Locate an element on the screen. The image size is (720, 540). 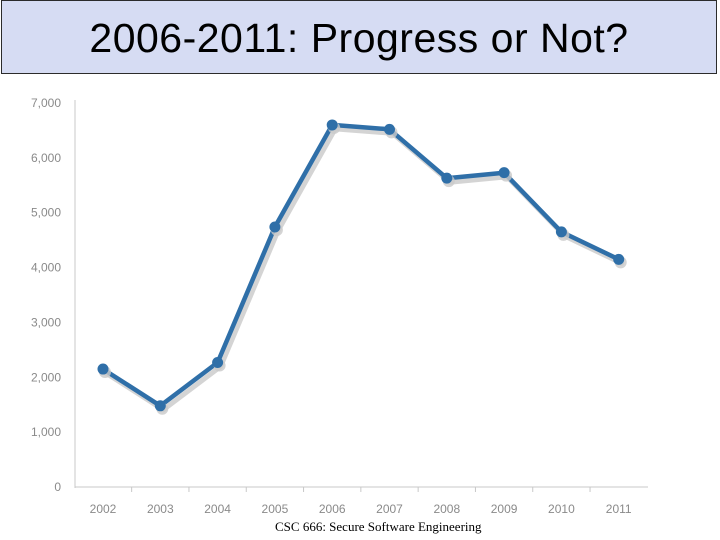
y-tick-label: 3,000 is located at coordinates (46, 322).